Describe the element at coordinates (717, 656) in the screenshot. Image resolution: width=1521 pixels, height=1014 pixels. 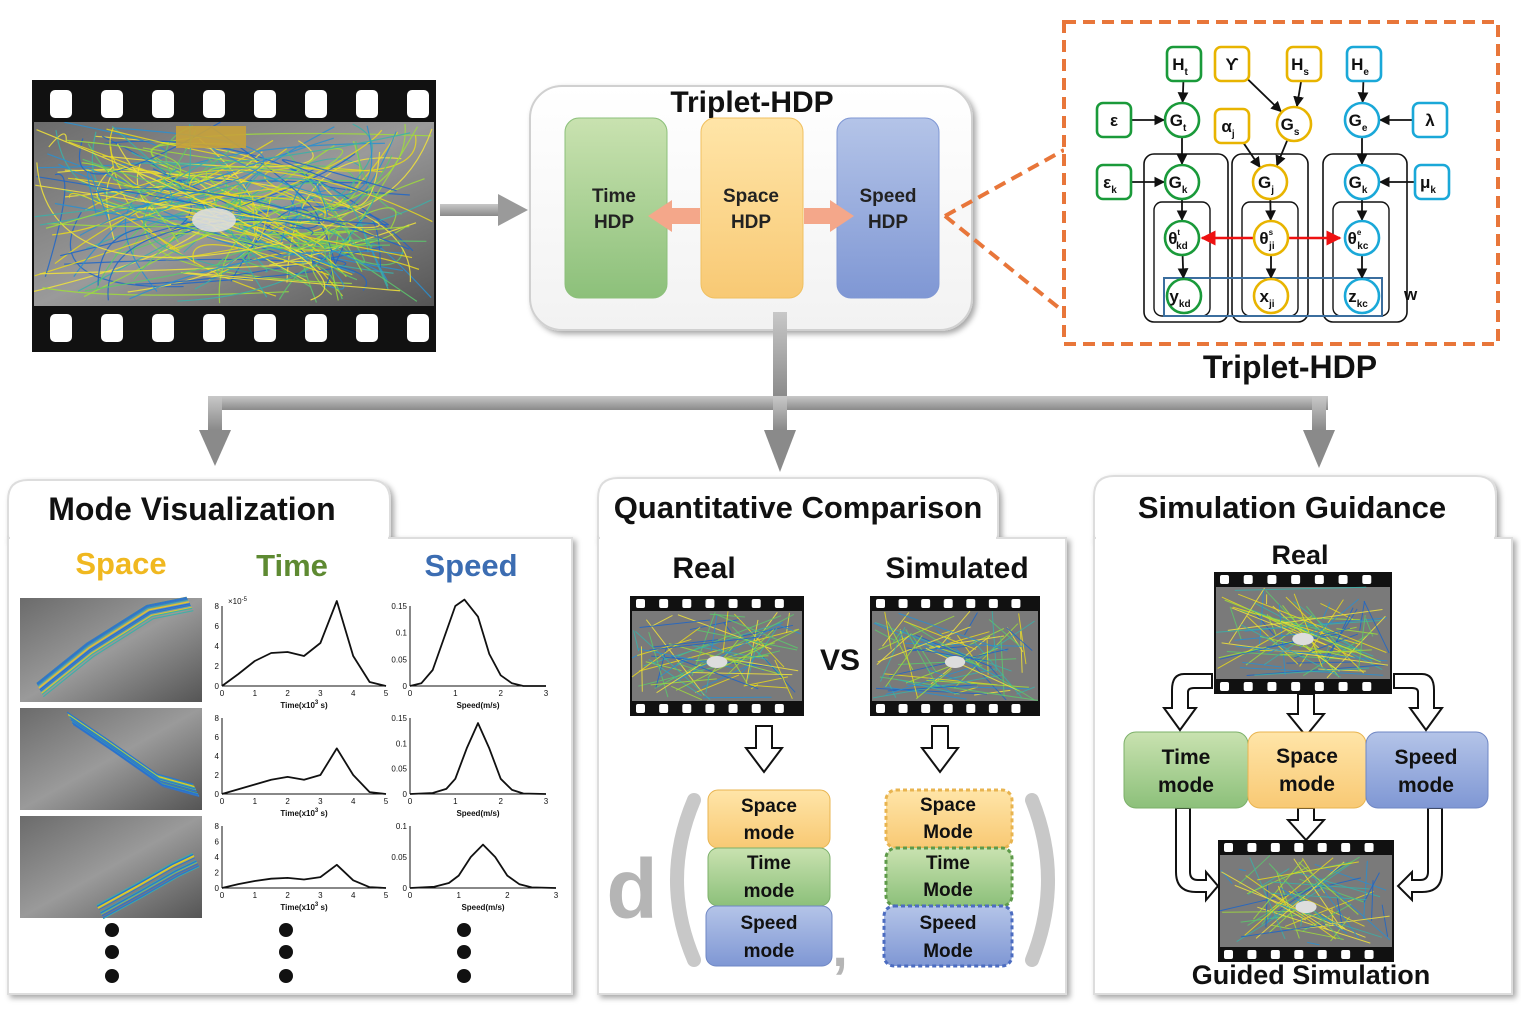
I see `real-video-film` at that location.